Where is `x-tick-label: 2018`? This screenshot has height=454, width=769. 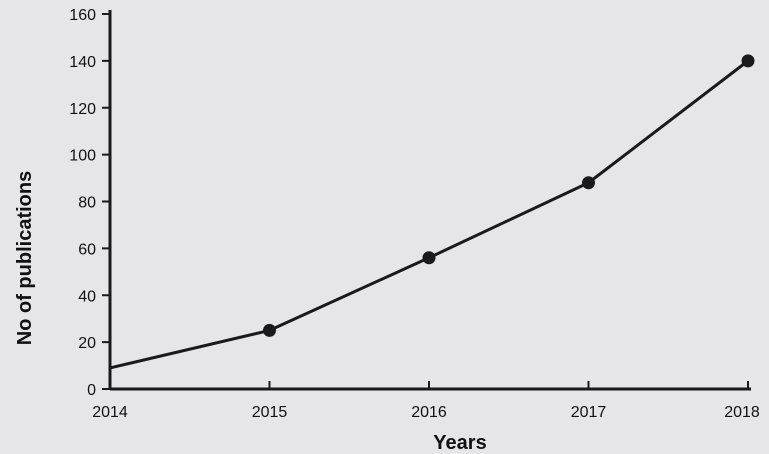 x-tick-label: 2018 is located at coordinates (742, 412).